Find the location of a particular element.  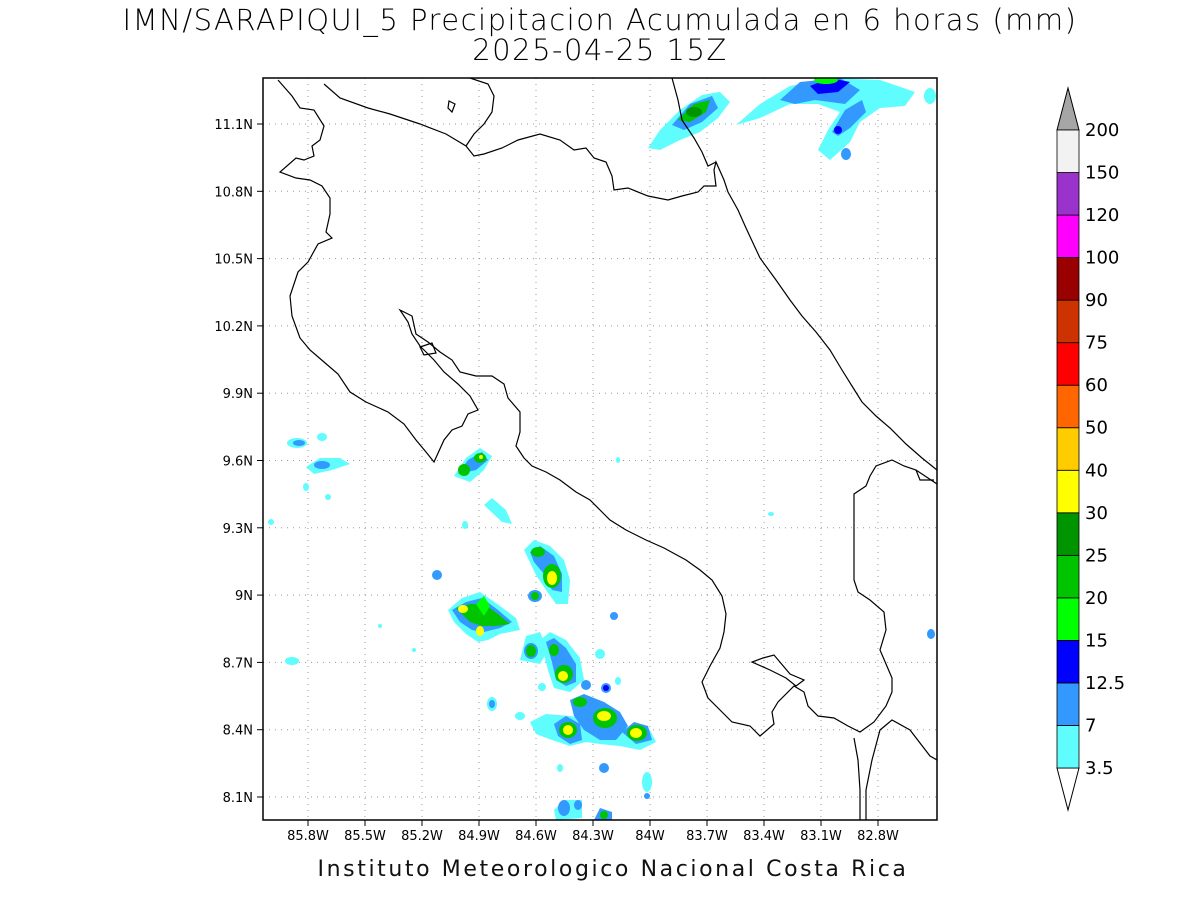

legend-label: 150 is located at coordinates (1102, 173).